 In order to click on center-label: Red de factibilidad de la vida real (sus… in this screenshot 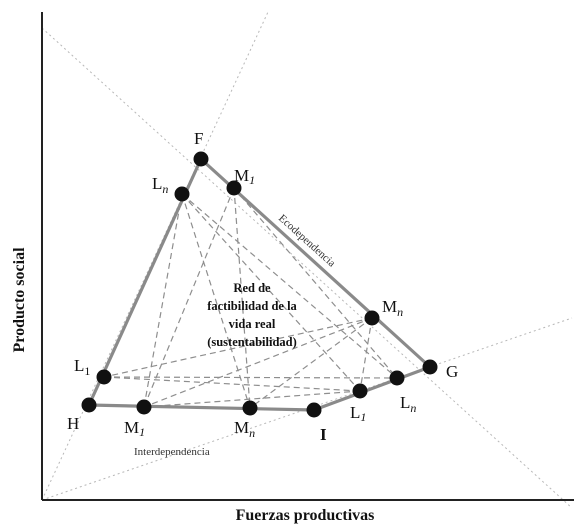, I will do `click(252, 315)`.